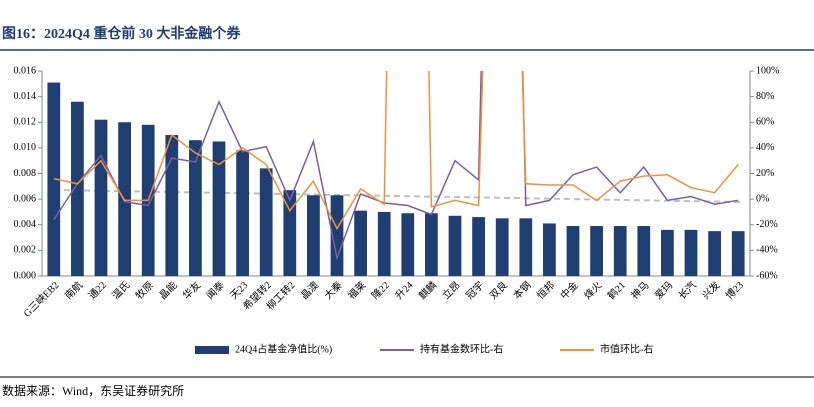 This screenshot has width=814, height=407. I want to click on y-tick-label: 0.000, so click(25, 275).